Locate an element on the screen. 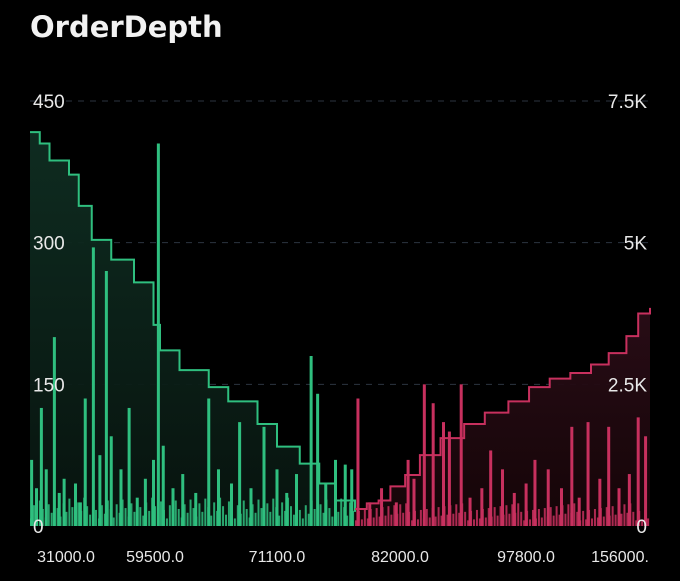 The height and width of the screenshot is (581, 680). left-axis-tick: 0 is located at coordinates (38, 527).